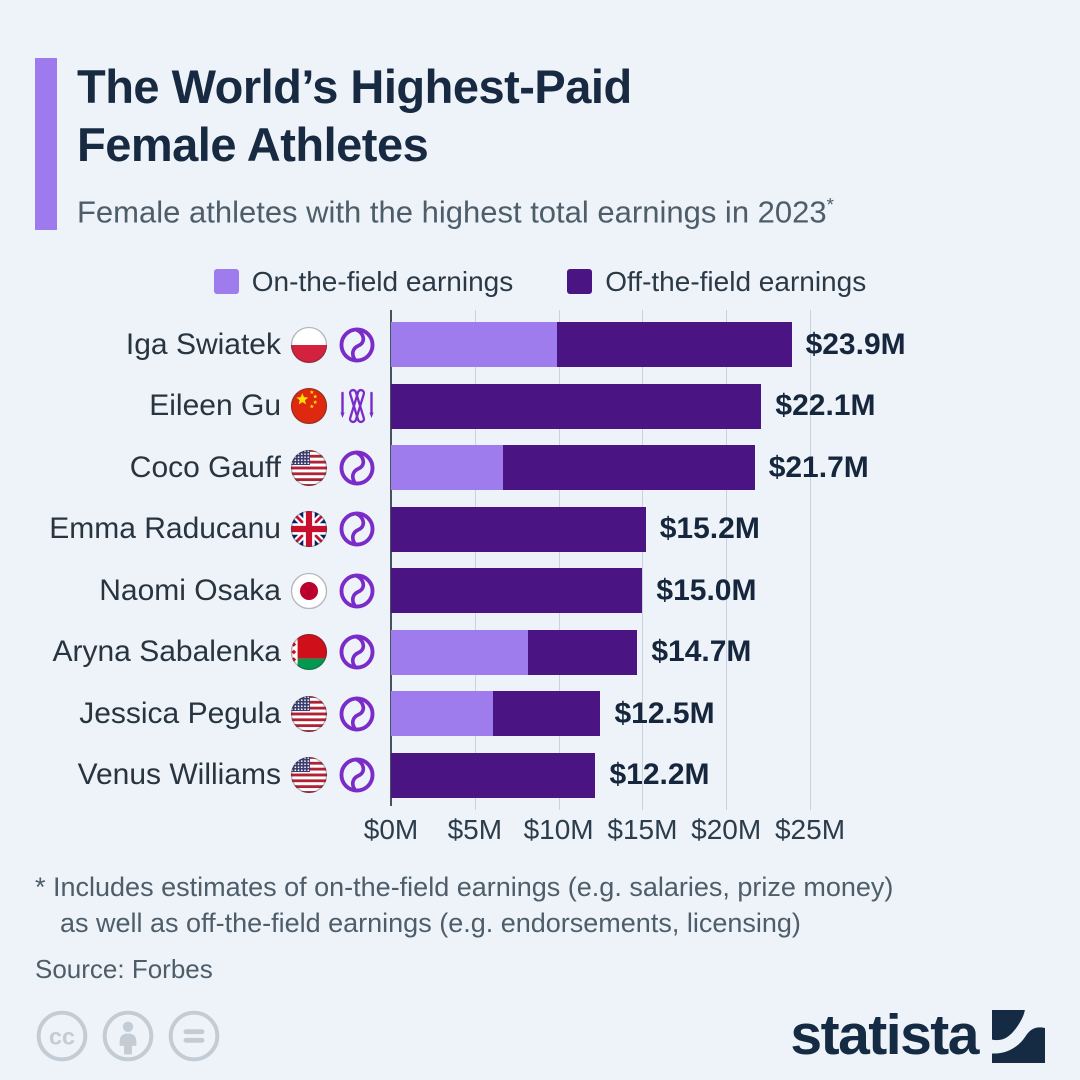 This screenshot has height=1080, width=1080. I want to click on china-flag-icon, so click(309, 406).